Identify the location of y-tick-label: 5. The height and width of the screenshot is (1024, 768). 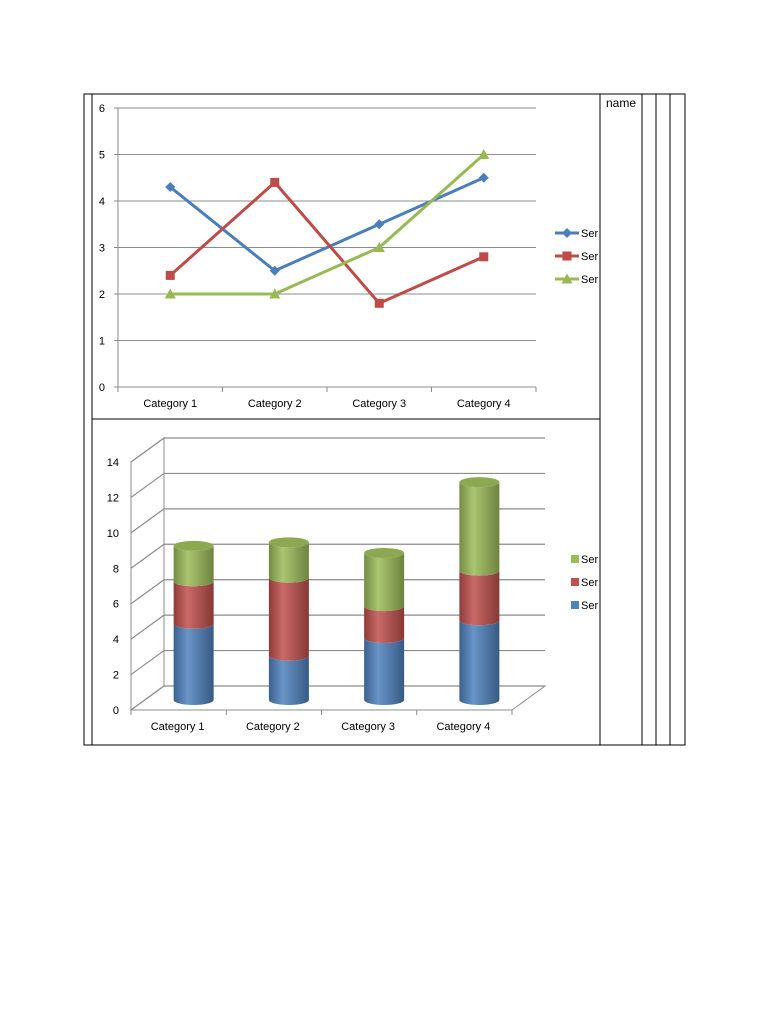
(102, 156).